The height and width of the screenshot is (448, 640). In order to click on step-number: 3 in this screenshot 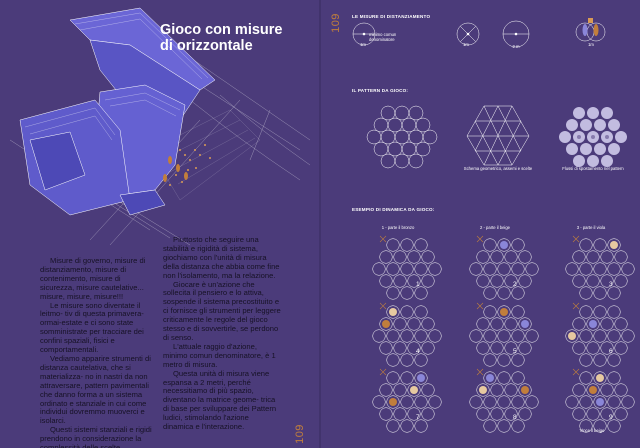, I will do `click(611, 284)`.